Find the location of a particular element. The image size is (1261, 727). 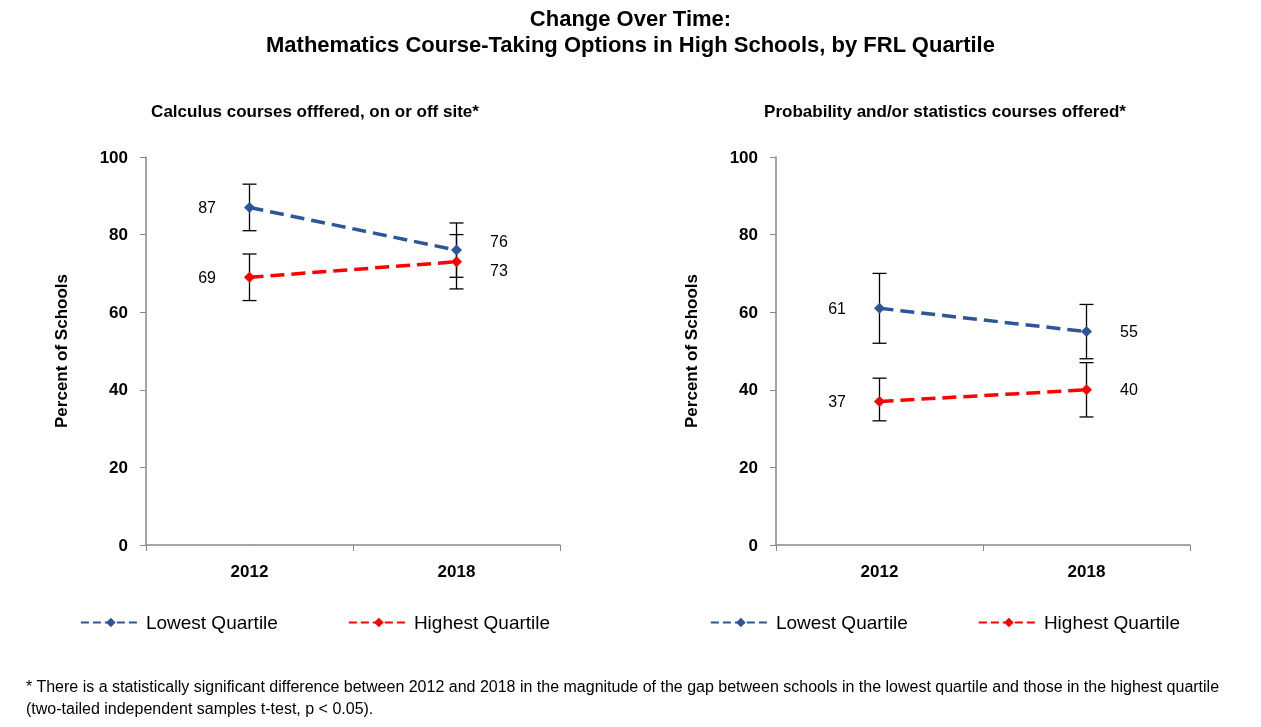

data-label: 76 is located at coordinates (499, 241).